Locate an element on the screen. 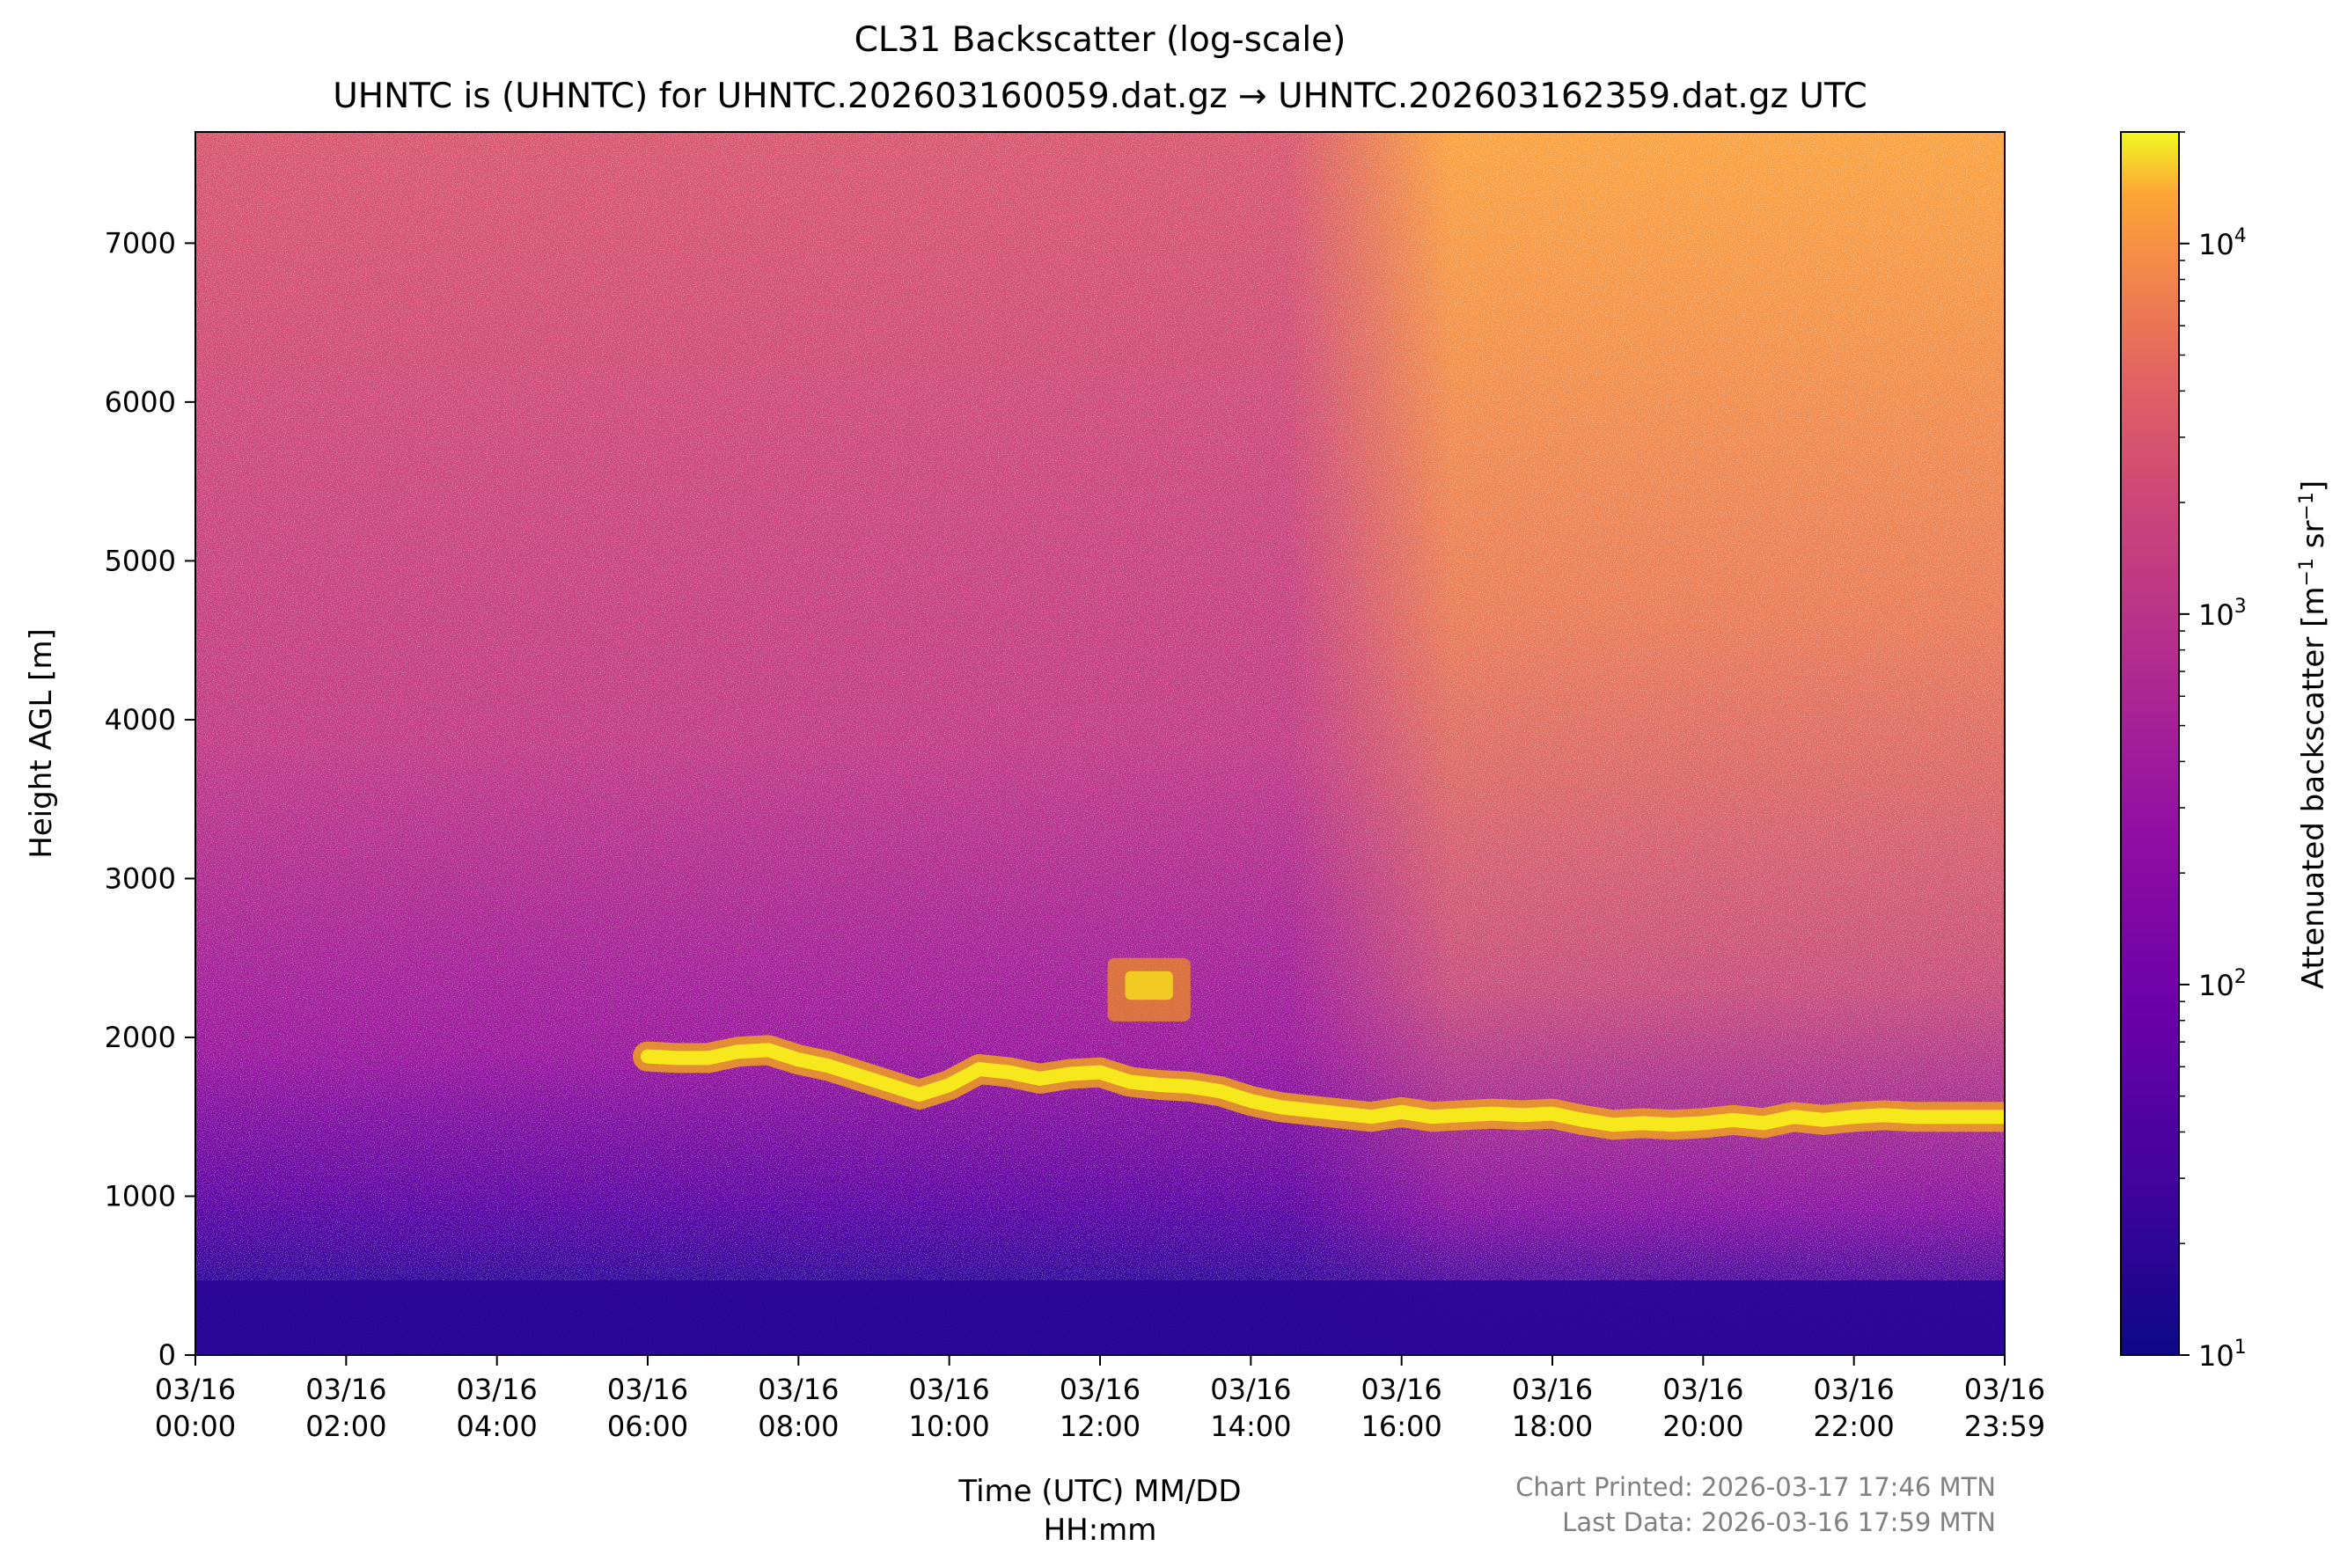 This screenshot has width=2340, height=1568. x-tick-time: 04:00 is located at coordinates (497, 1426).